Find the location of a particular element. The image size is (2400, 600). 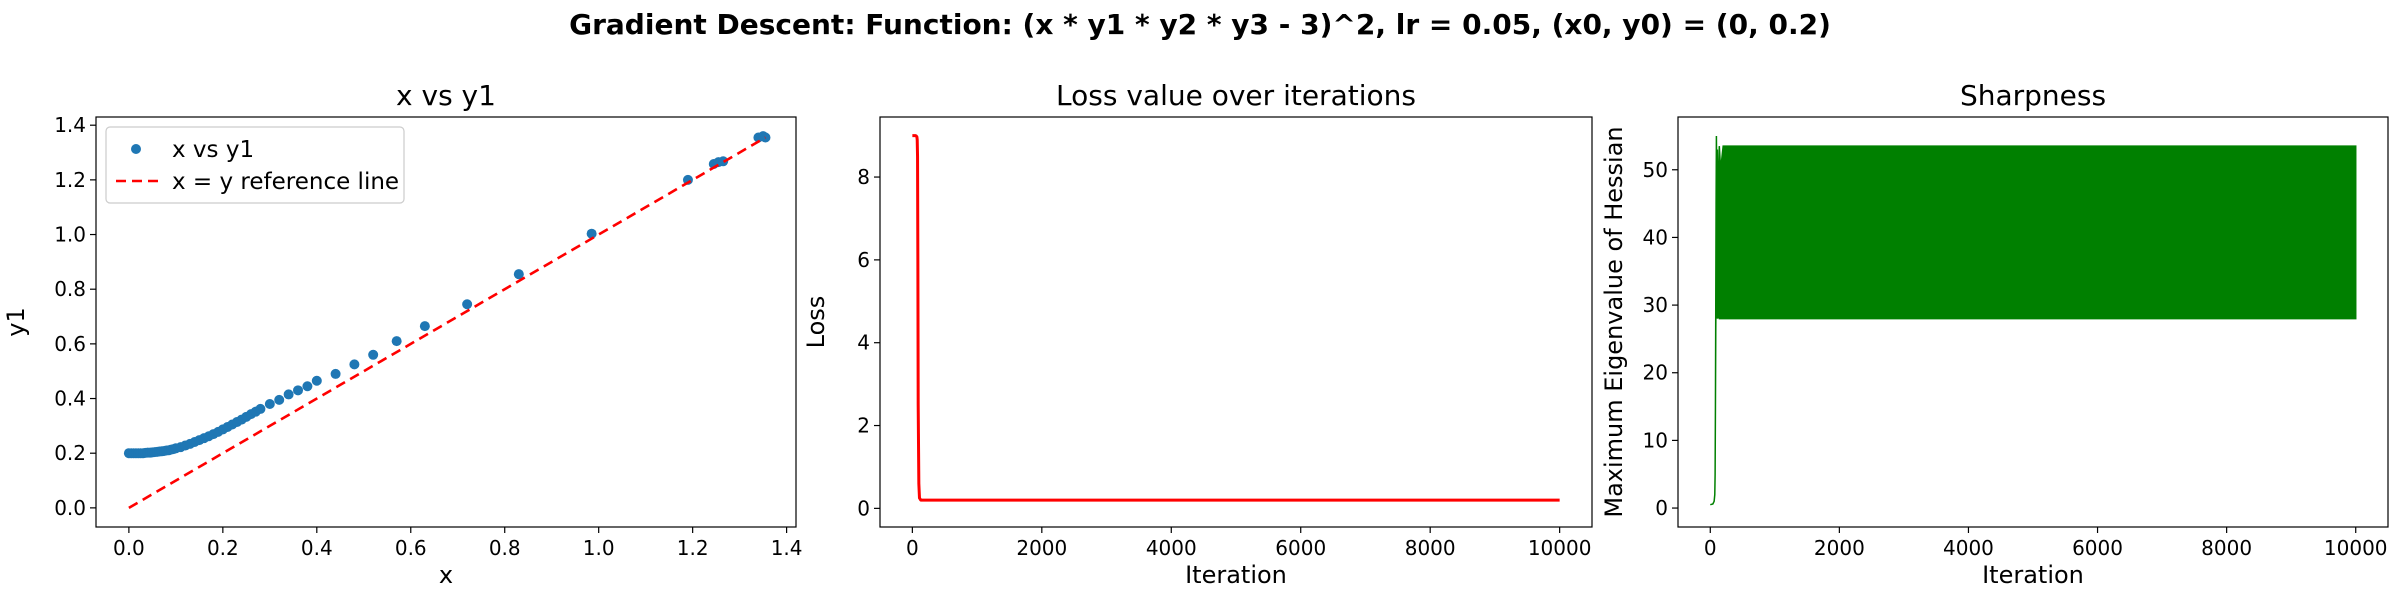

y-tick-label: 40 is located at coordinates (1655, 237).